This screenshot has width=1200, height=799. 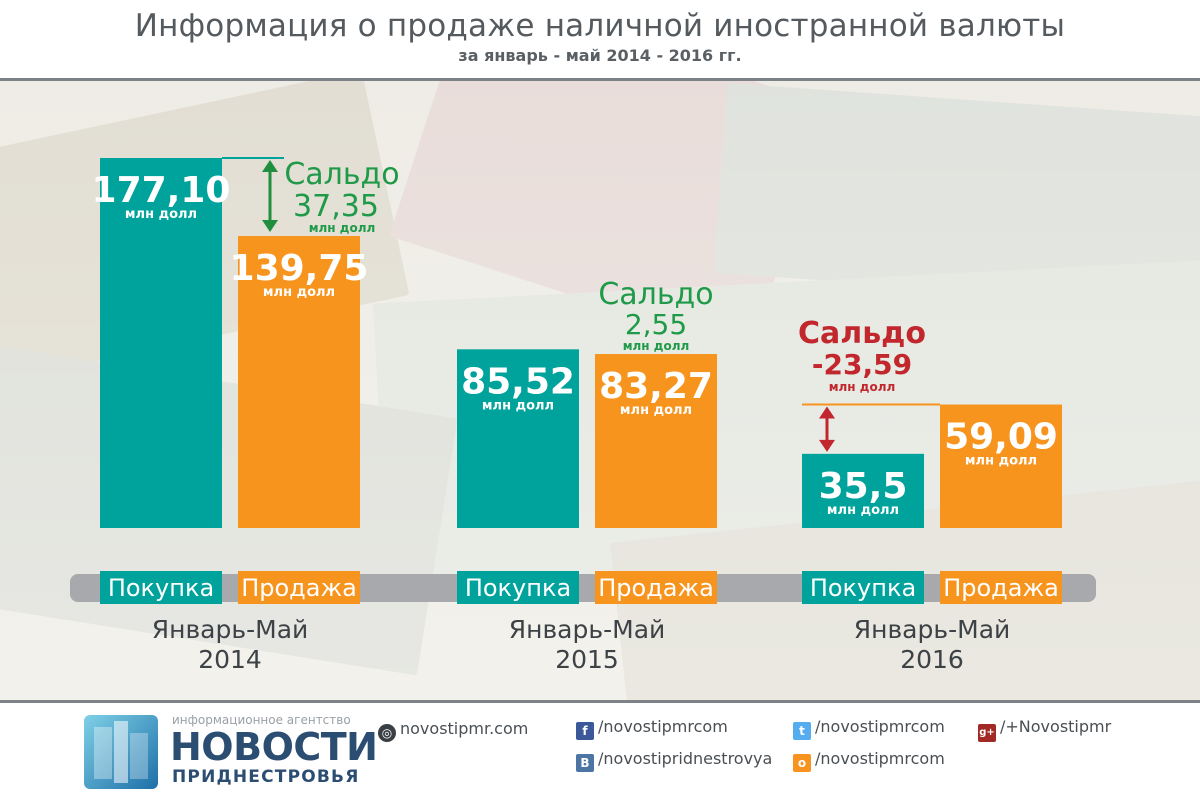 What do you see at coordinates (342, 228) in the screenshot?
I see `balance-unit-2014: млн долл` at bounding box center [342, 228].